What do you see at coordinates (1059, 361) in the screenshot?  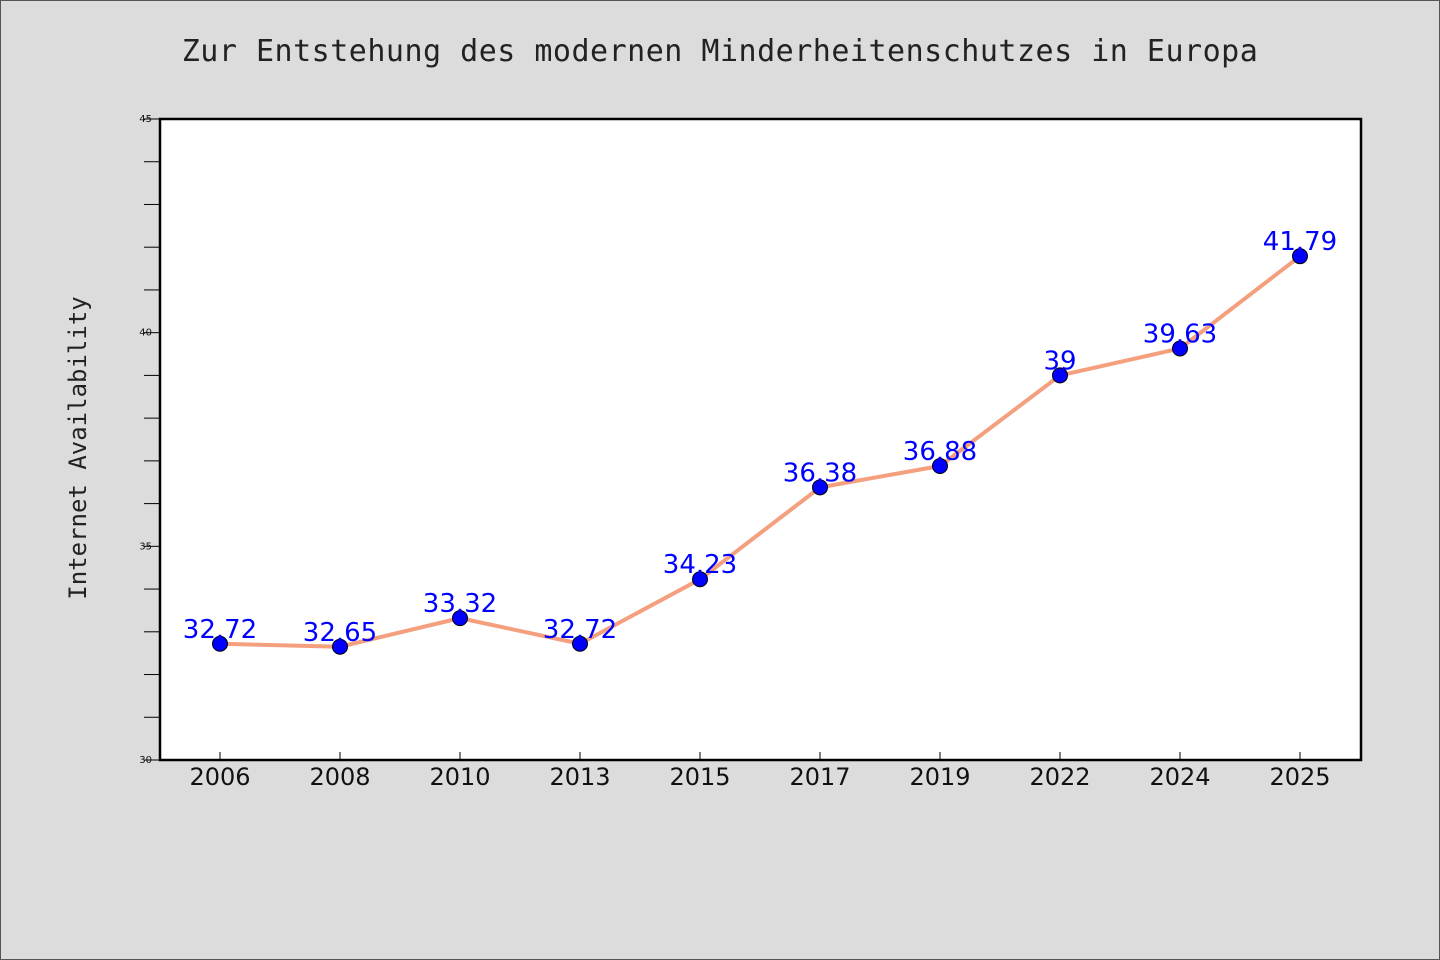 I see `data-label: 39` at bounding box center [1059, 361].